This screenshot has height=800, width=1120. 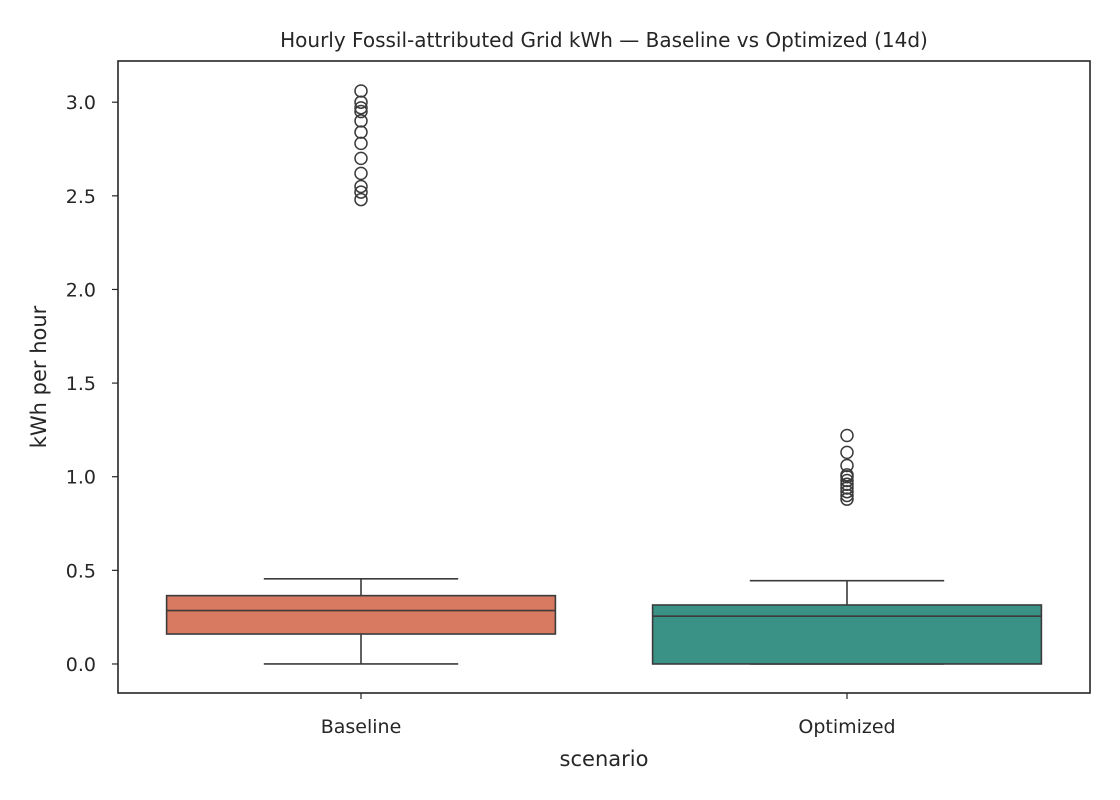 I want to click on y-tick-label: 2.0, so click(x=81, y=290).